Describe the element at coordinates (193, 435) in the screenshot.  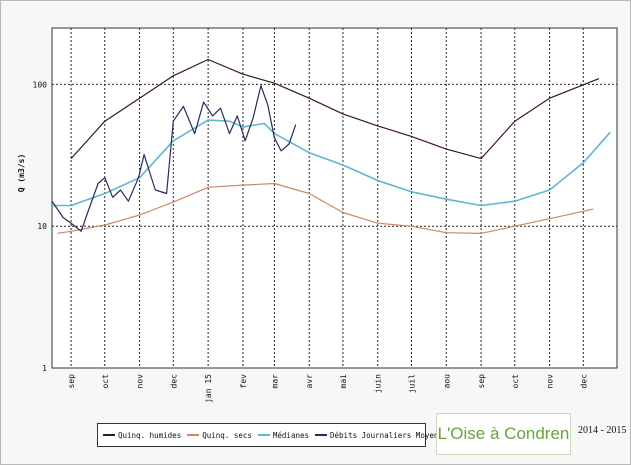
I see `legend-swatch-secs` at that location.